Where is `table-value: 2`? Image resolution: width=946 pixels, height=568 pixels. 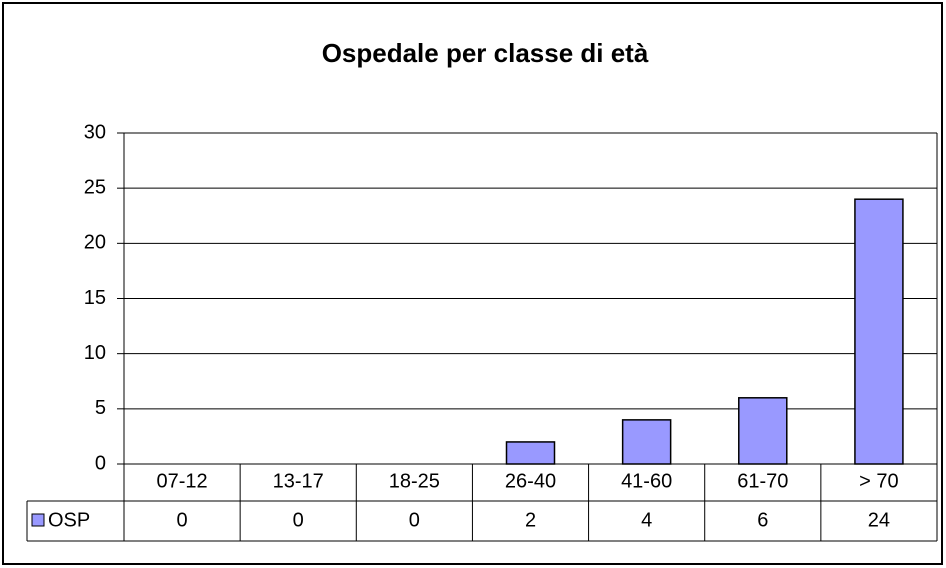
table-value: 2 is located at coordinates (530, 520).